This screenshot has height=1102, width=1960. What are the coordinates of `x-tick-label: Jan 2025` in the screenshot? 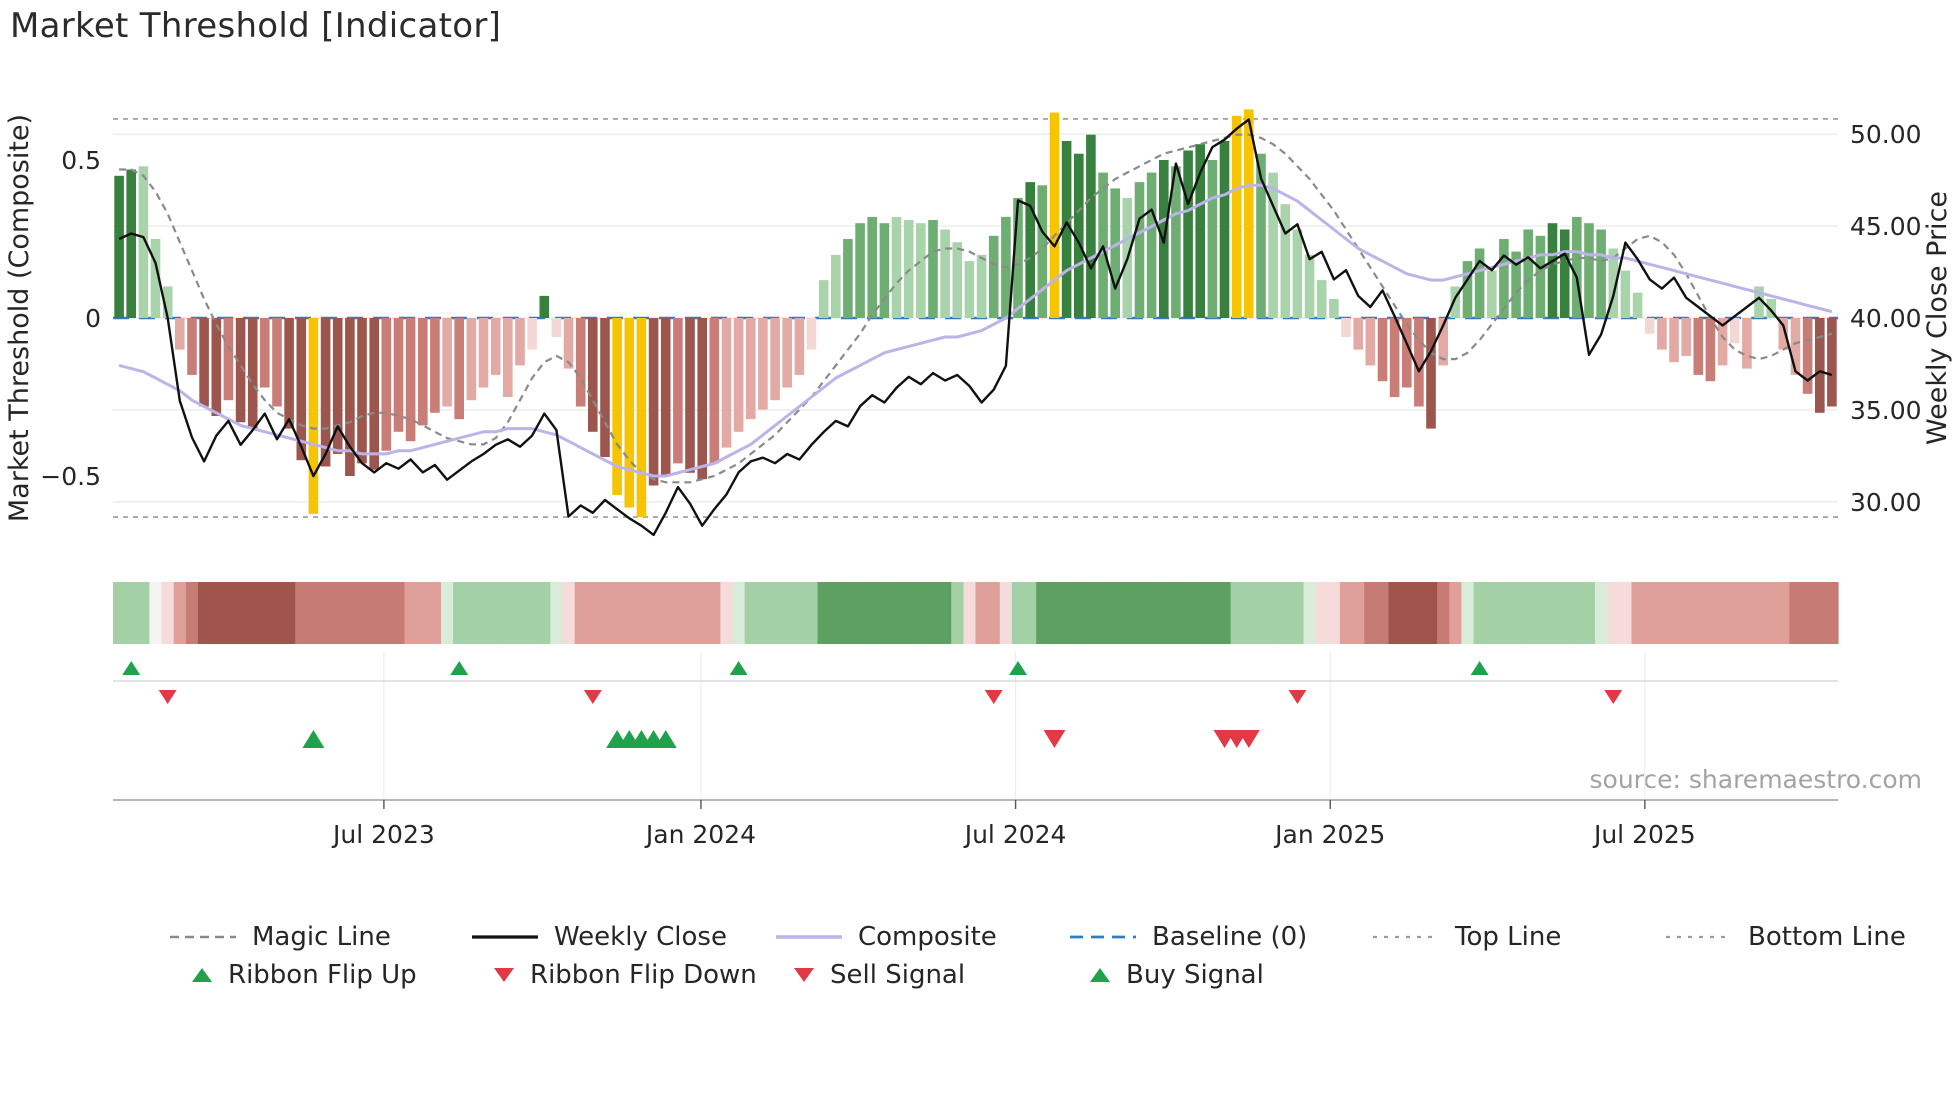 It's located at (1329, 834).